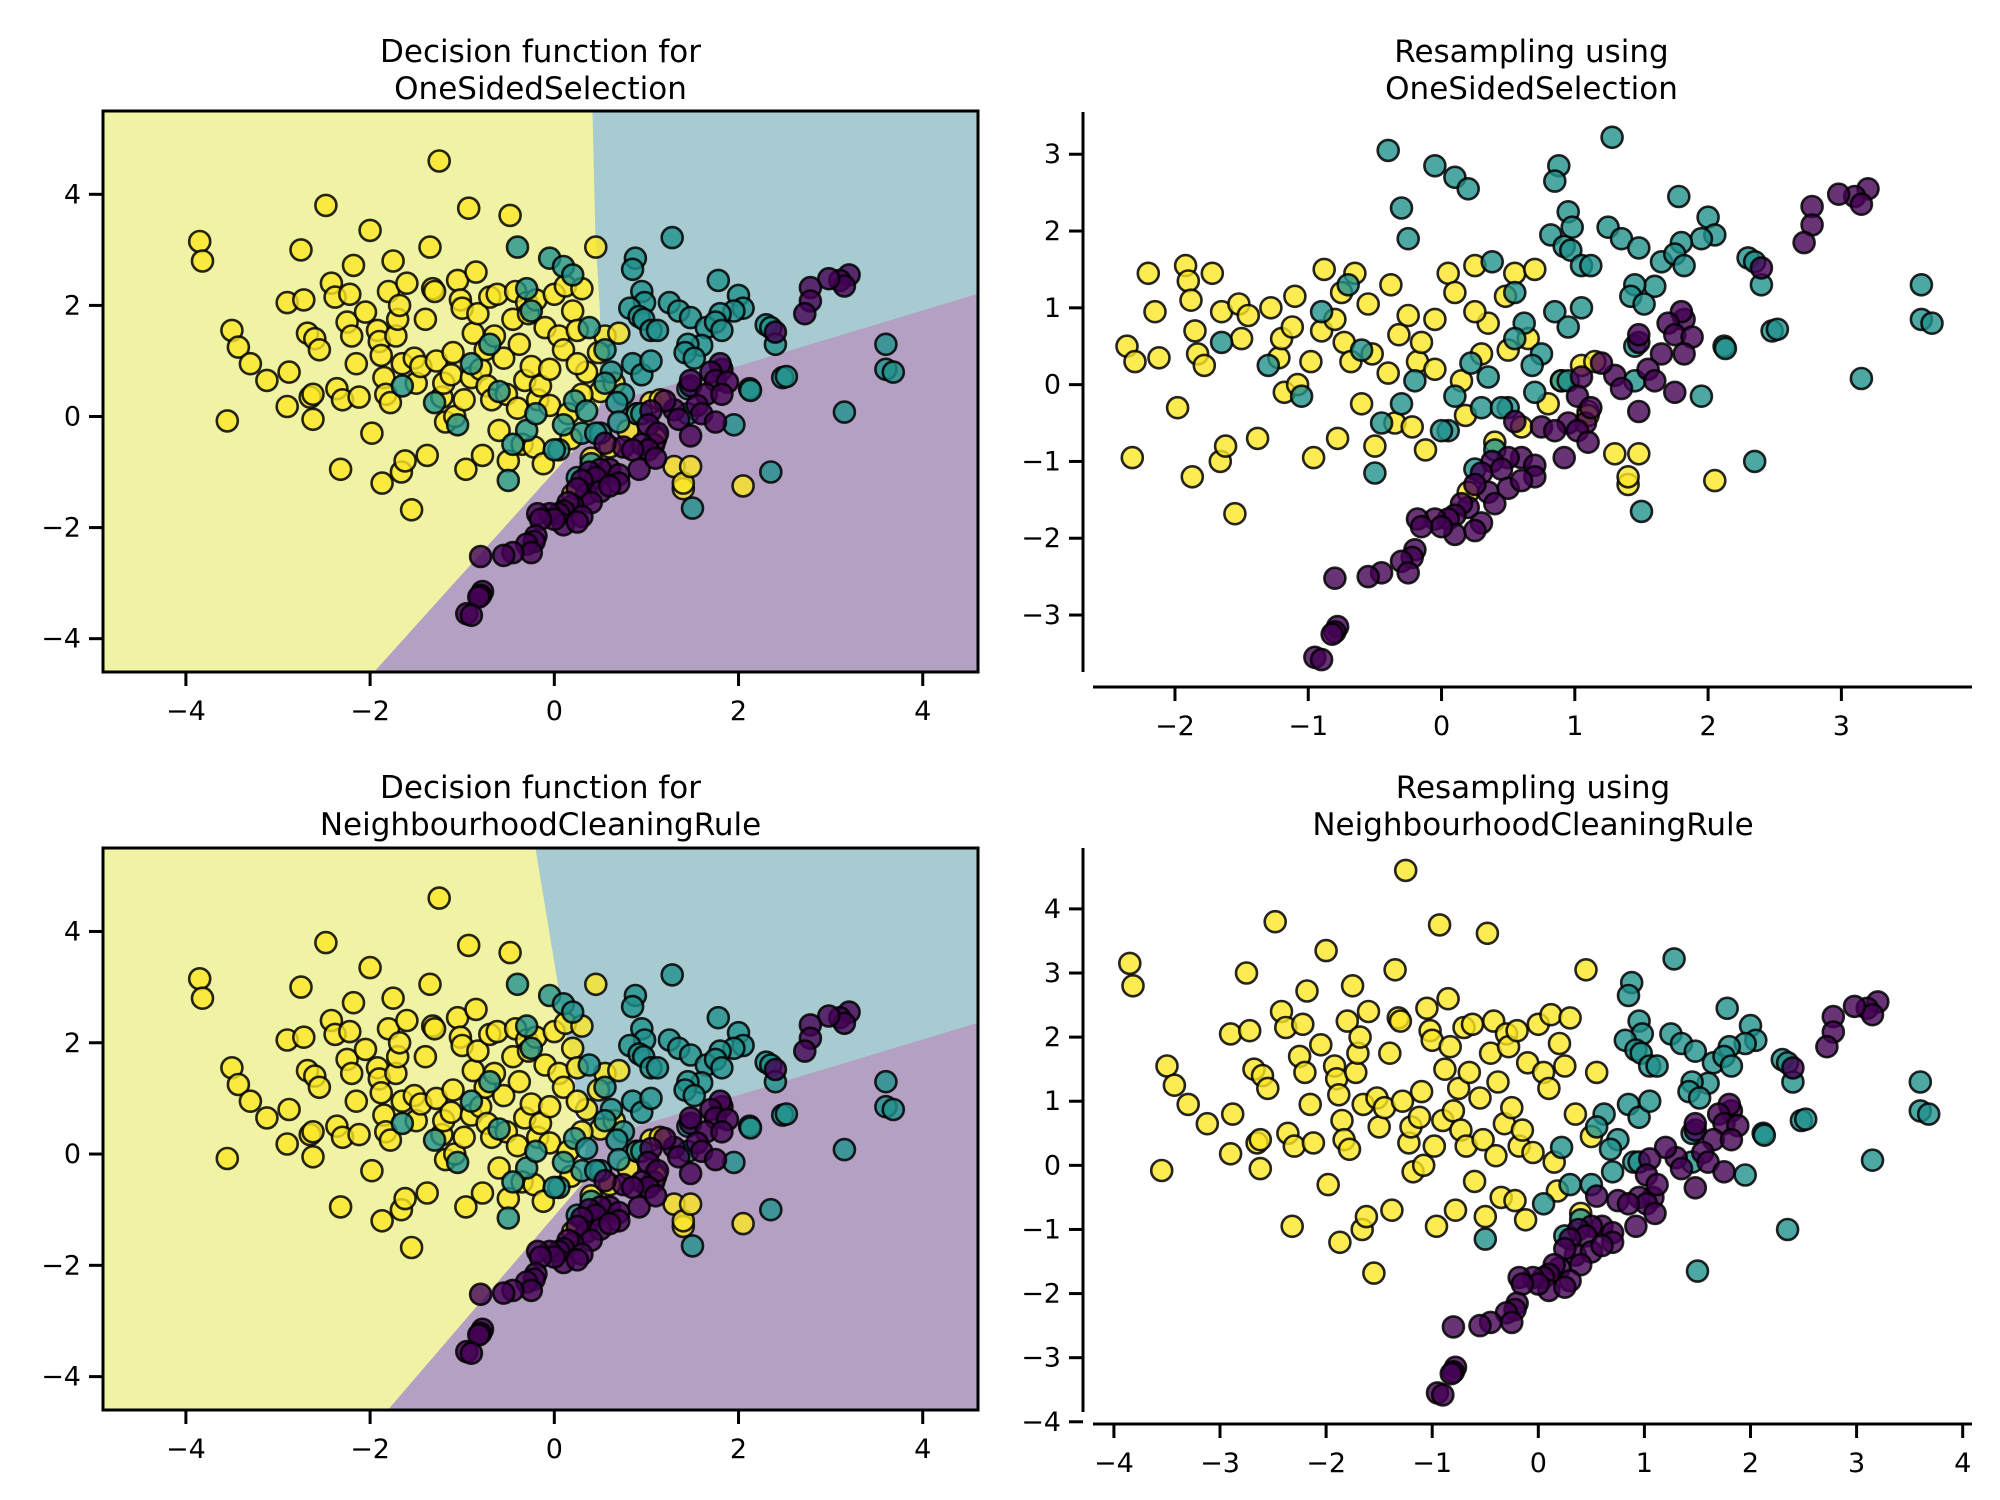 The width and height of the screenshot is (2000, 1500). What do you see at coordinates (1175, 726) in the screenshot?
I see `x-tick-label: −2` at bounding box center [1175, 726].